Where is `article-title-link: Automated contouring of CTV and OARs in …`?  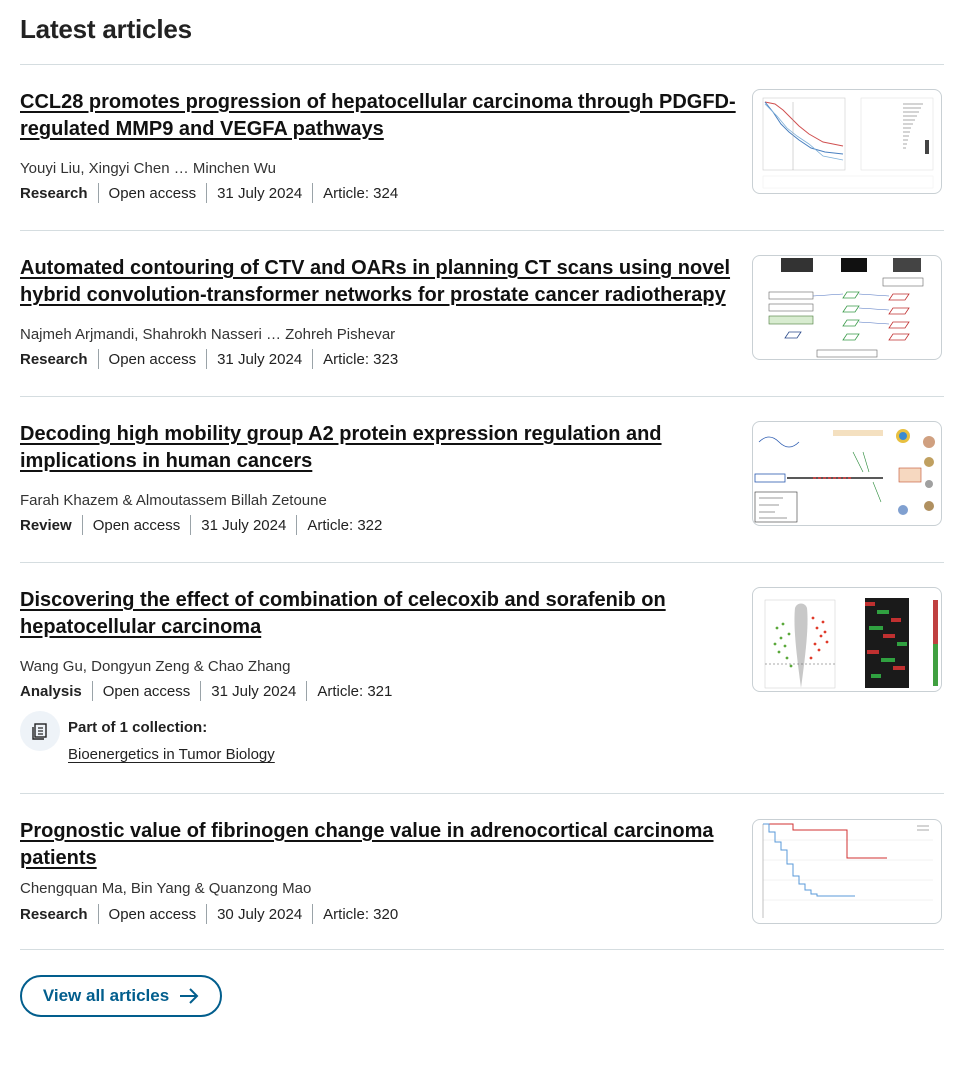
article-title-link: Automated contouring of CTV and OARs in … is located at coordinates (375, 281).